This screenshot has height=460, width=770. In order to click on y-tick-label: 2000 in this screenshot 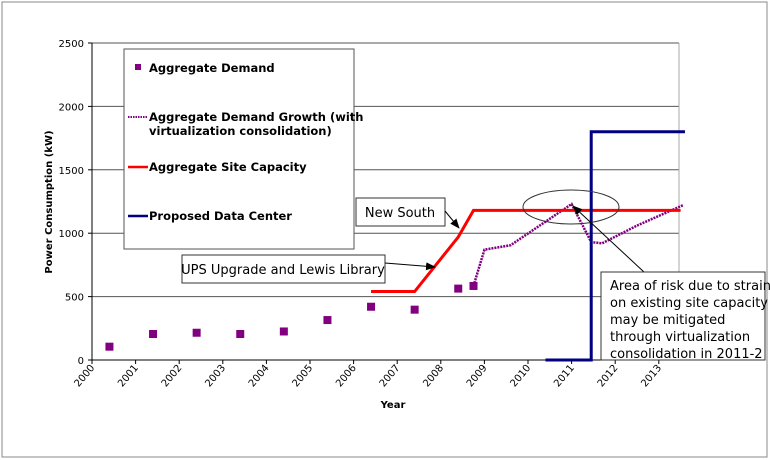, I will do `click(71, 107)`.